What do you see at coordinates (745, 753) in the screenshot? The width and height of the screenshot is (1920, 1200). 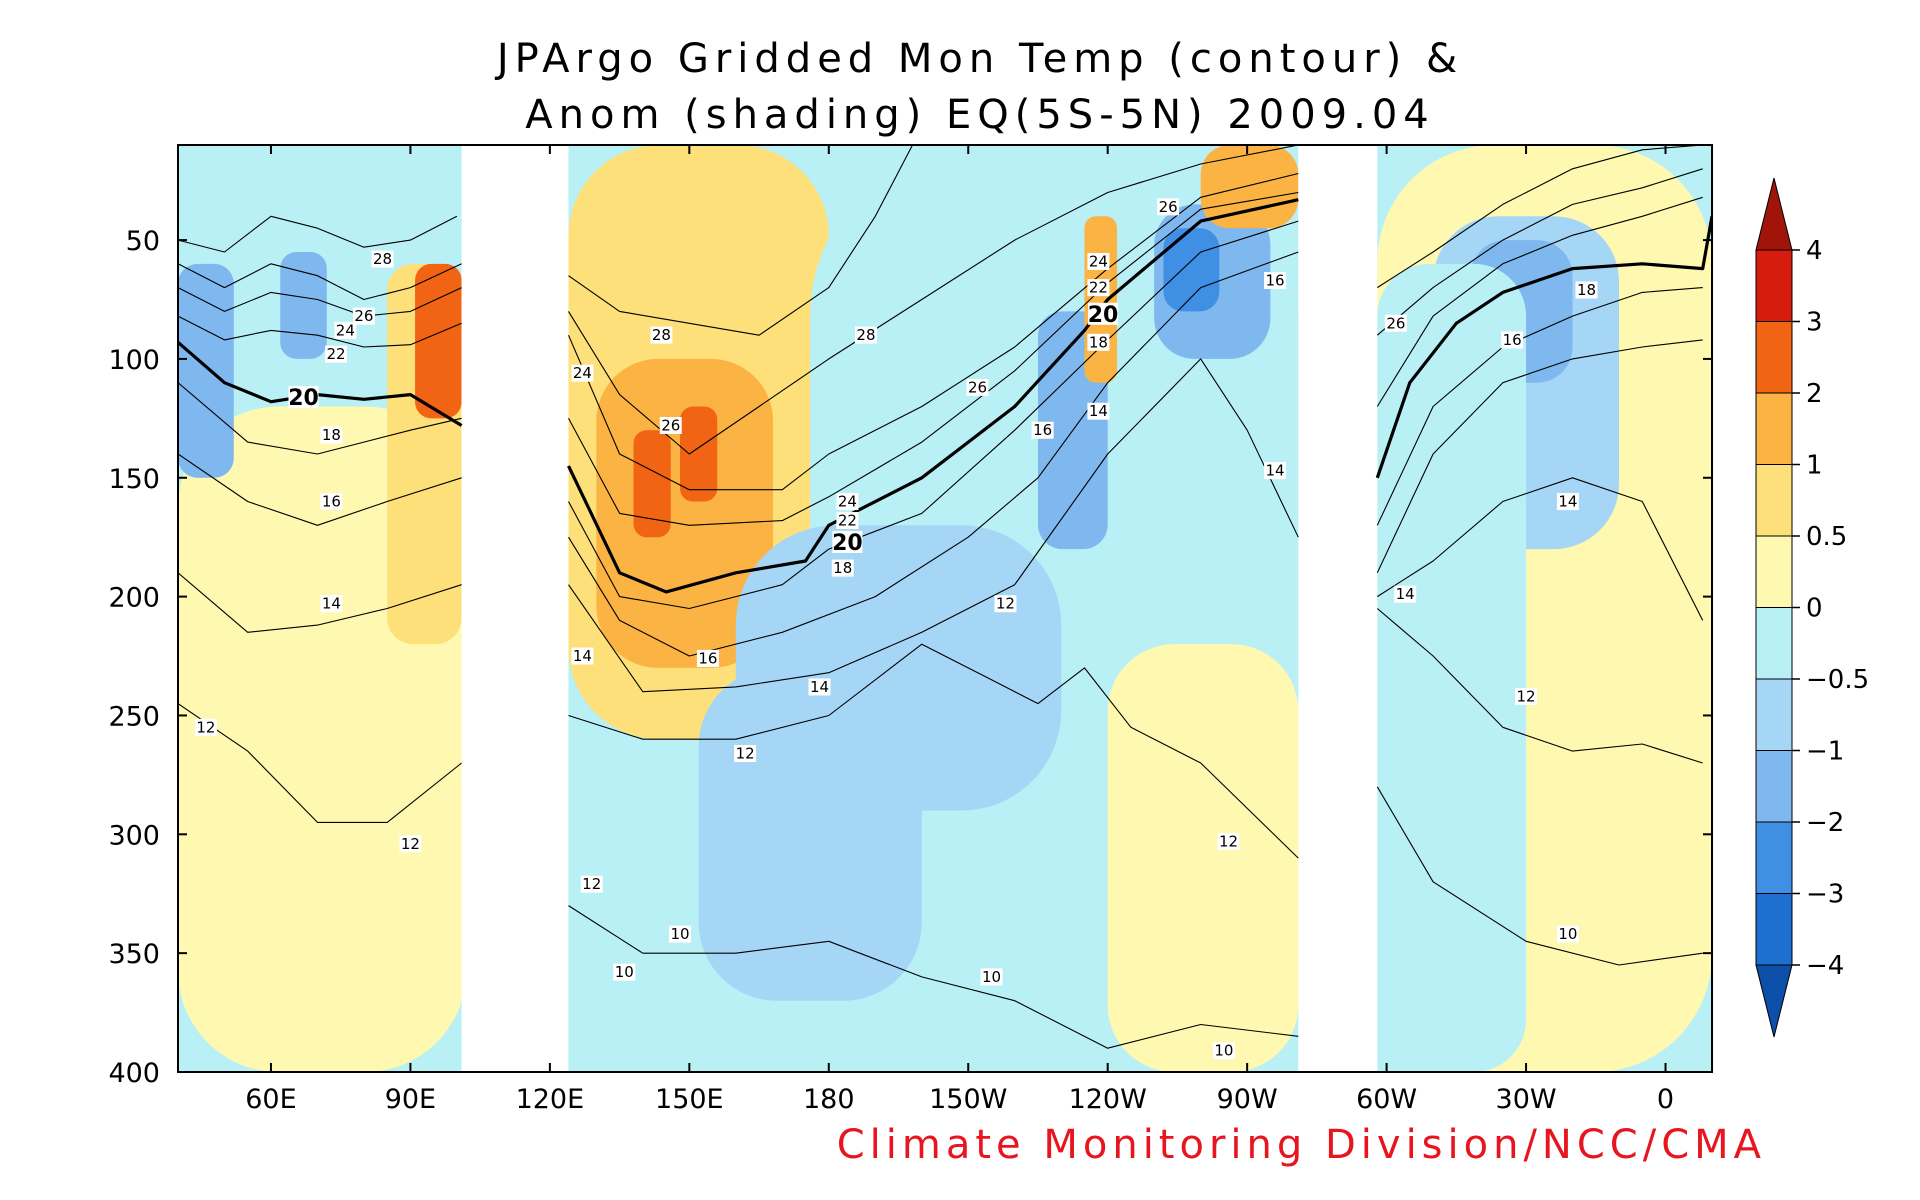 I see `contour-label-22: 12` at bounding box center [745, 753].